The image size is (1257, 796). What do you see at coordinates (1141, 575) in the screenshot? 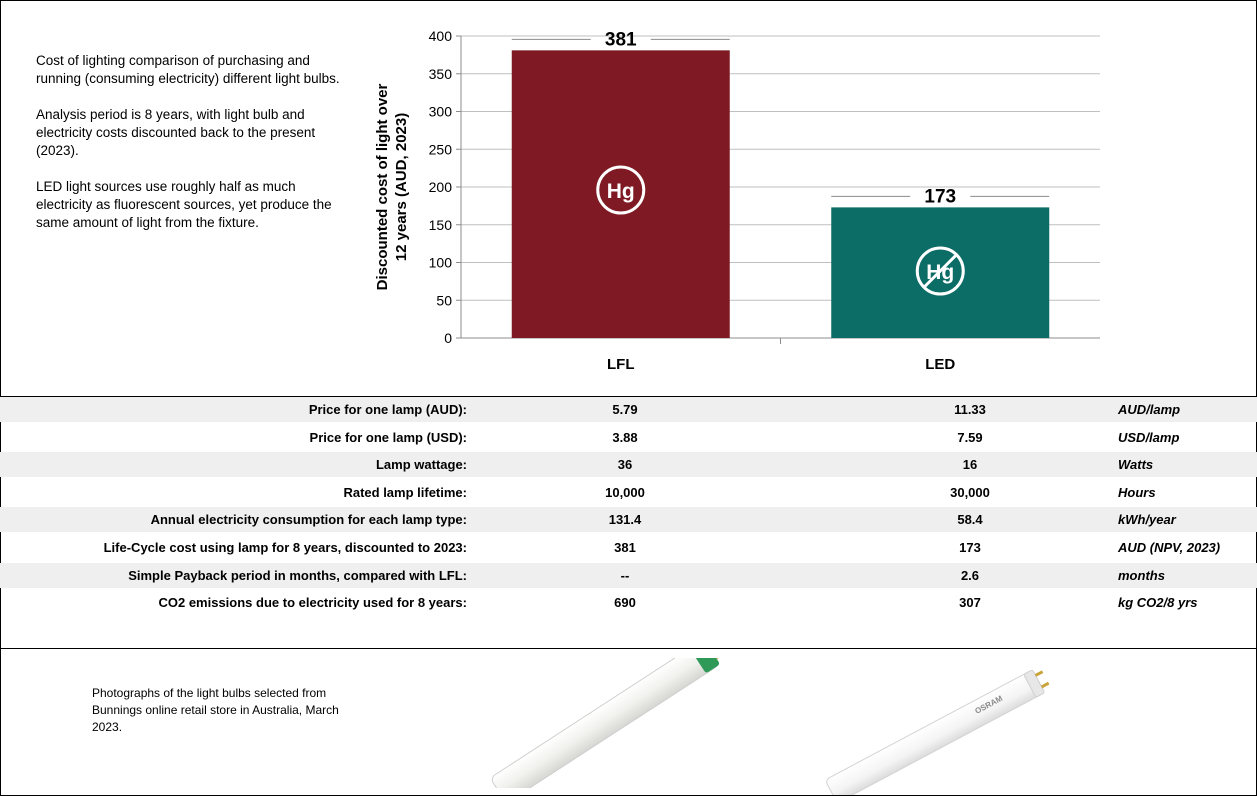
I see `unit-label: months` at bounding box center [1141, 575].